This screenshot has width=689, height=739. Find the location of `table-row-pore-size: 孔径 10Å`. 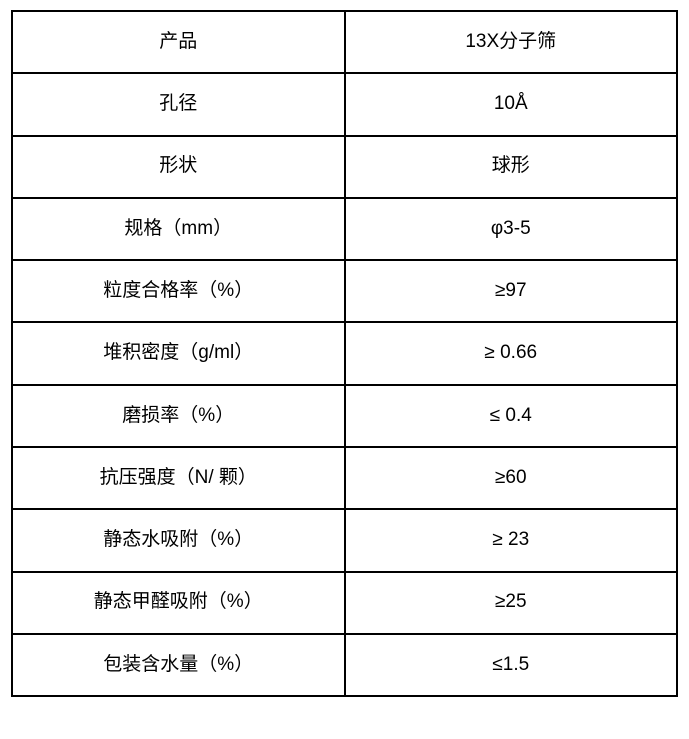

table-row-pore-size: 孔径 10Å is located at coordinates (344, 104).